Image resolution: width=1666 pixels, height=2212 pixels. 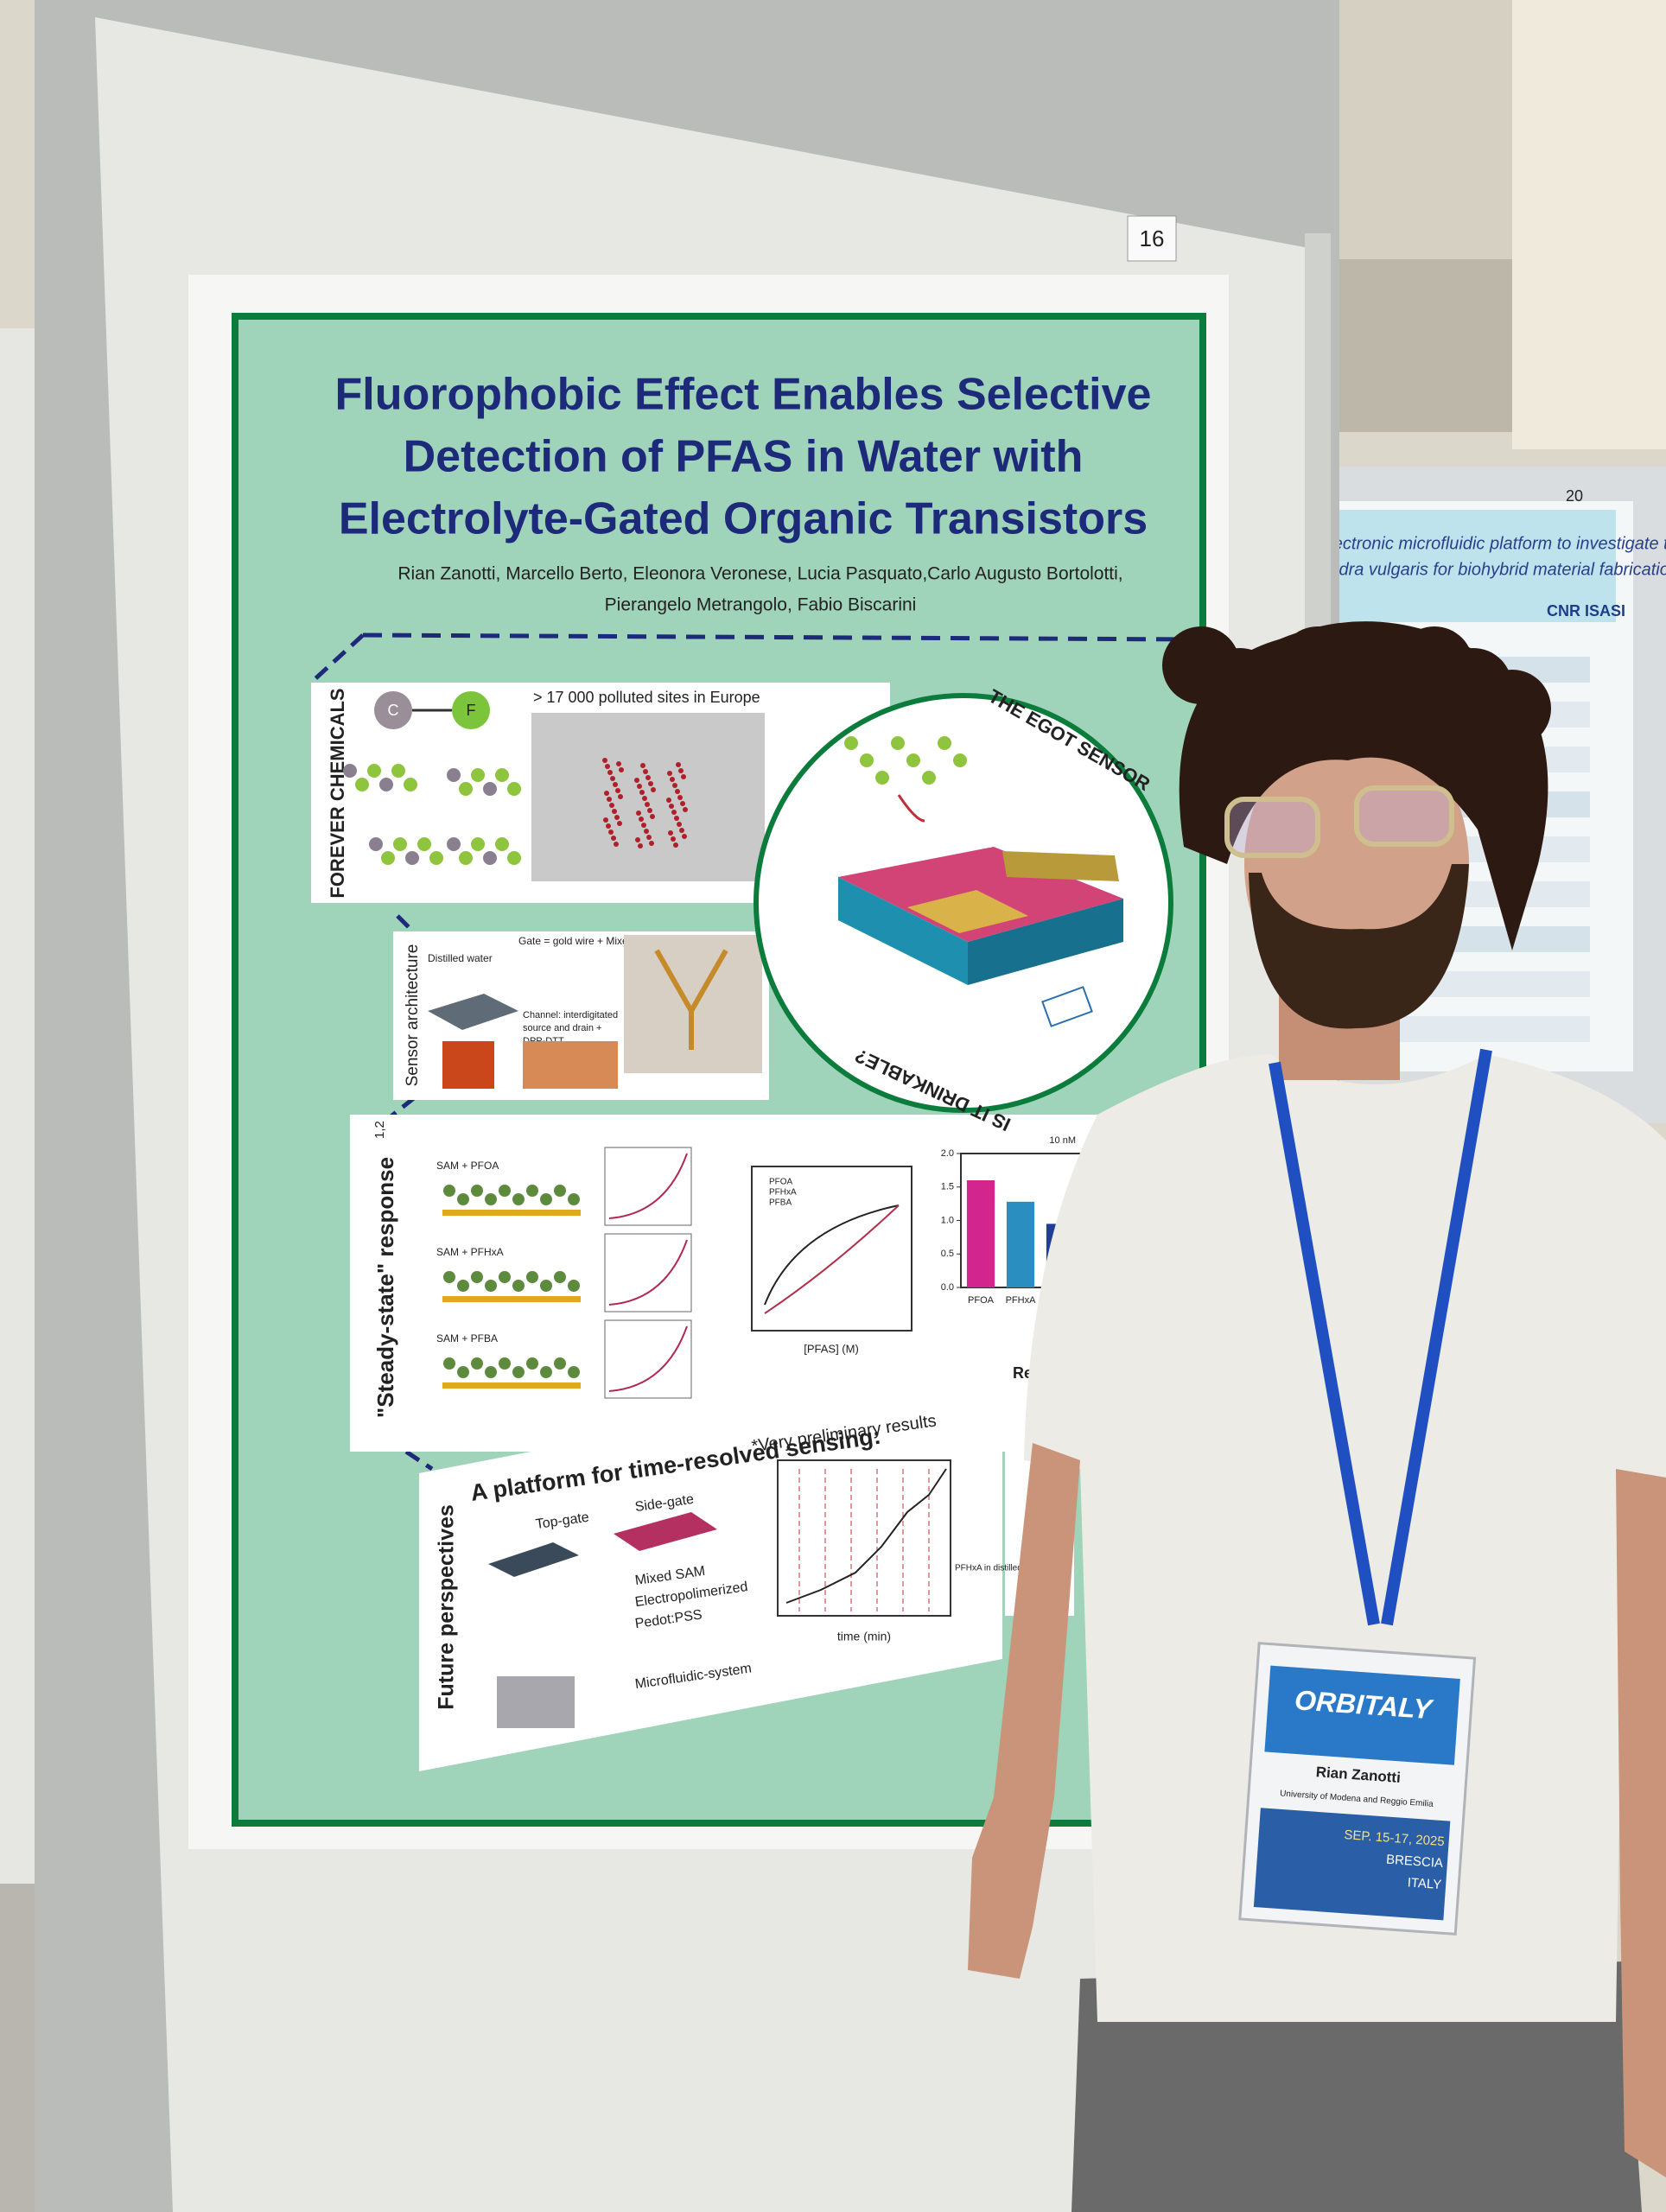 I want to click on transfer-curve, so click(x=648, y=1358).